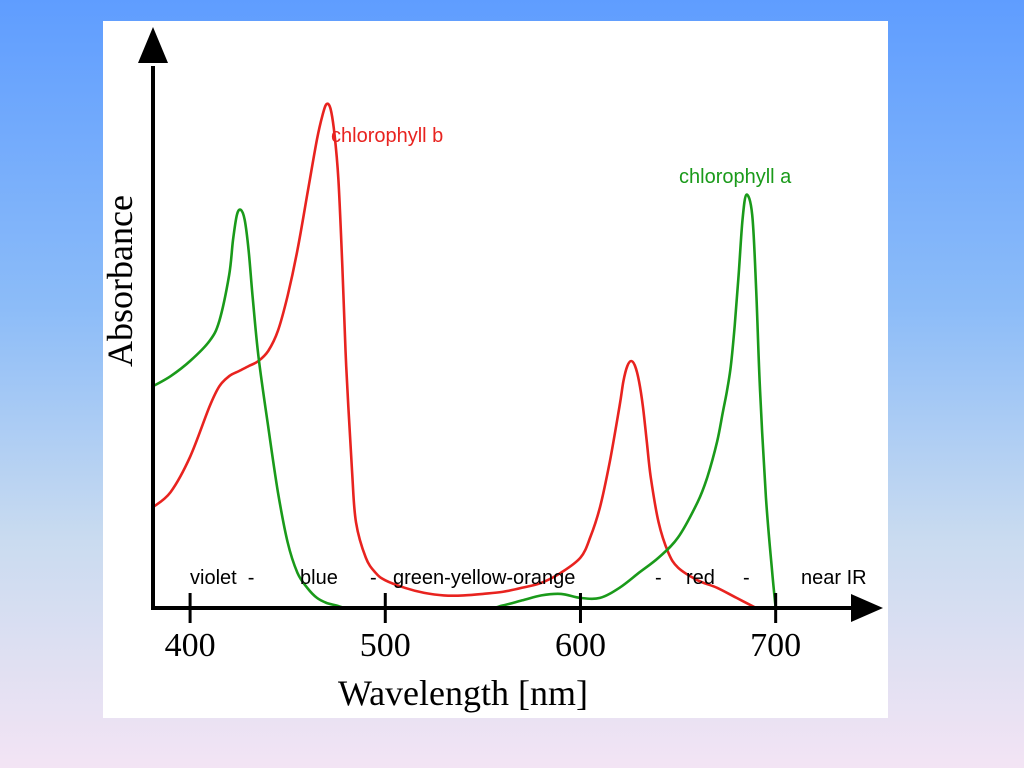 The height and width of the screenshot is (768, 1024). What do you see at coordinates (700, 578) in the screenshot?
I see `band-red: red` at bounding box center [700, 578].